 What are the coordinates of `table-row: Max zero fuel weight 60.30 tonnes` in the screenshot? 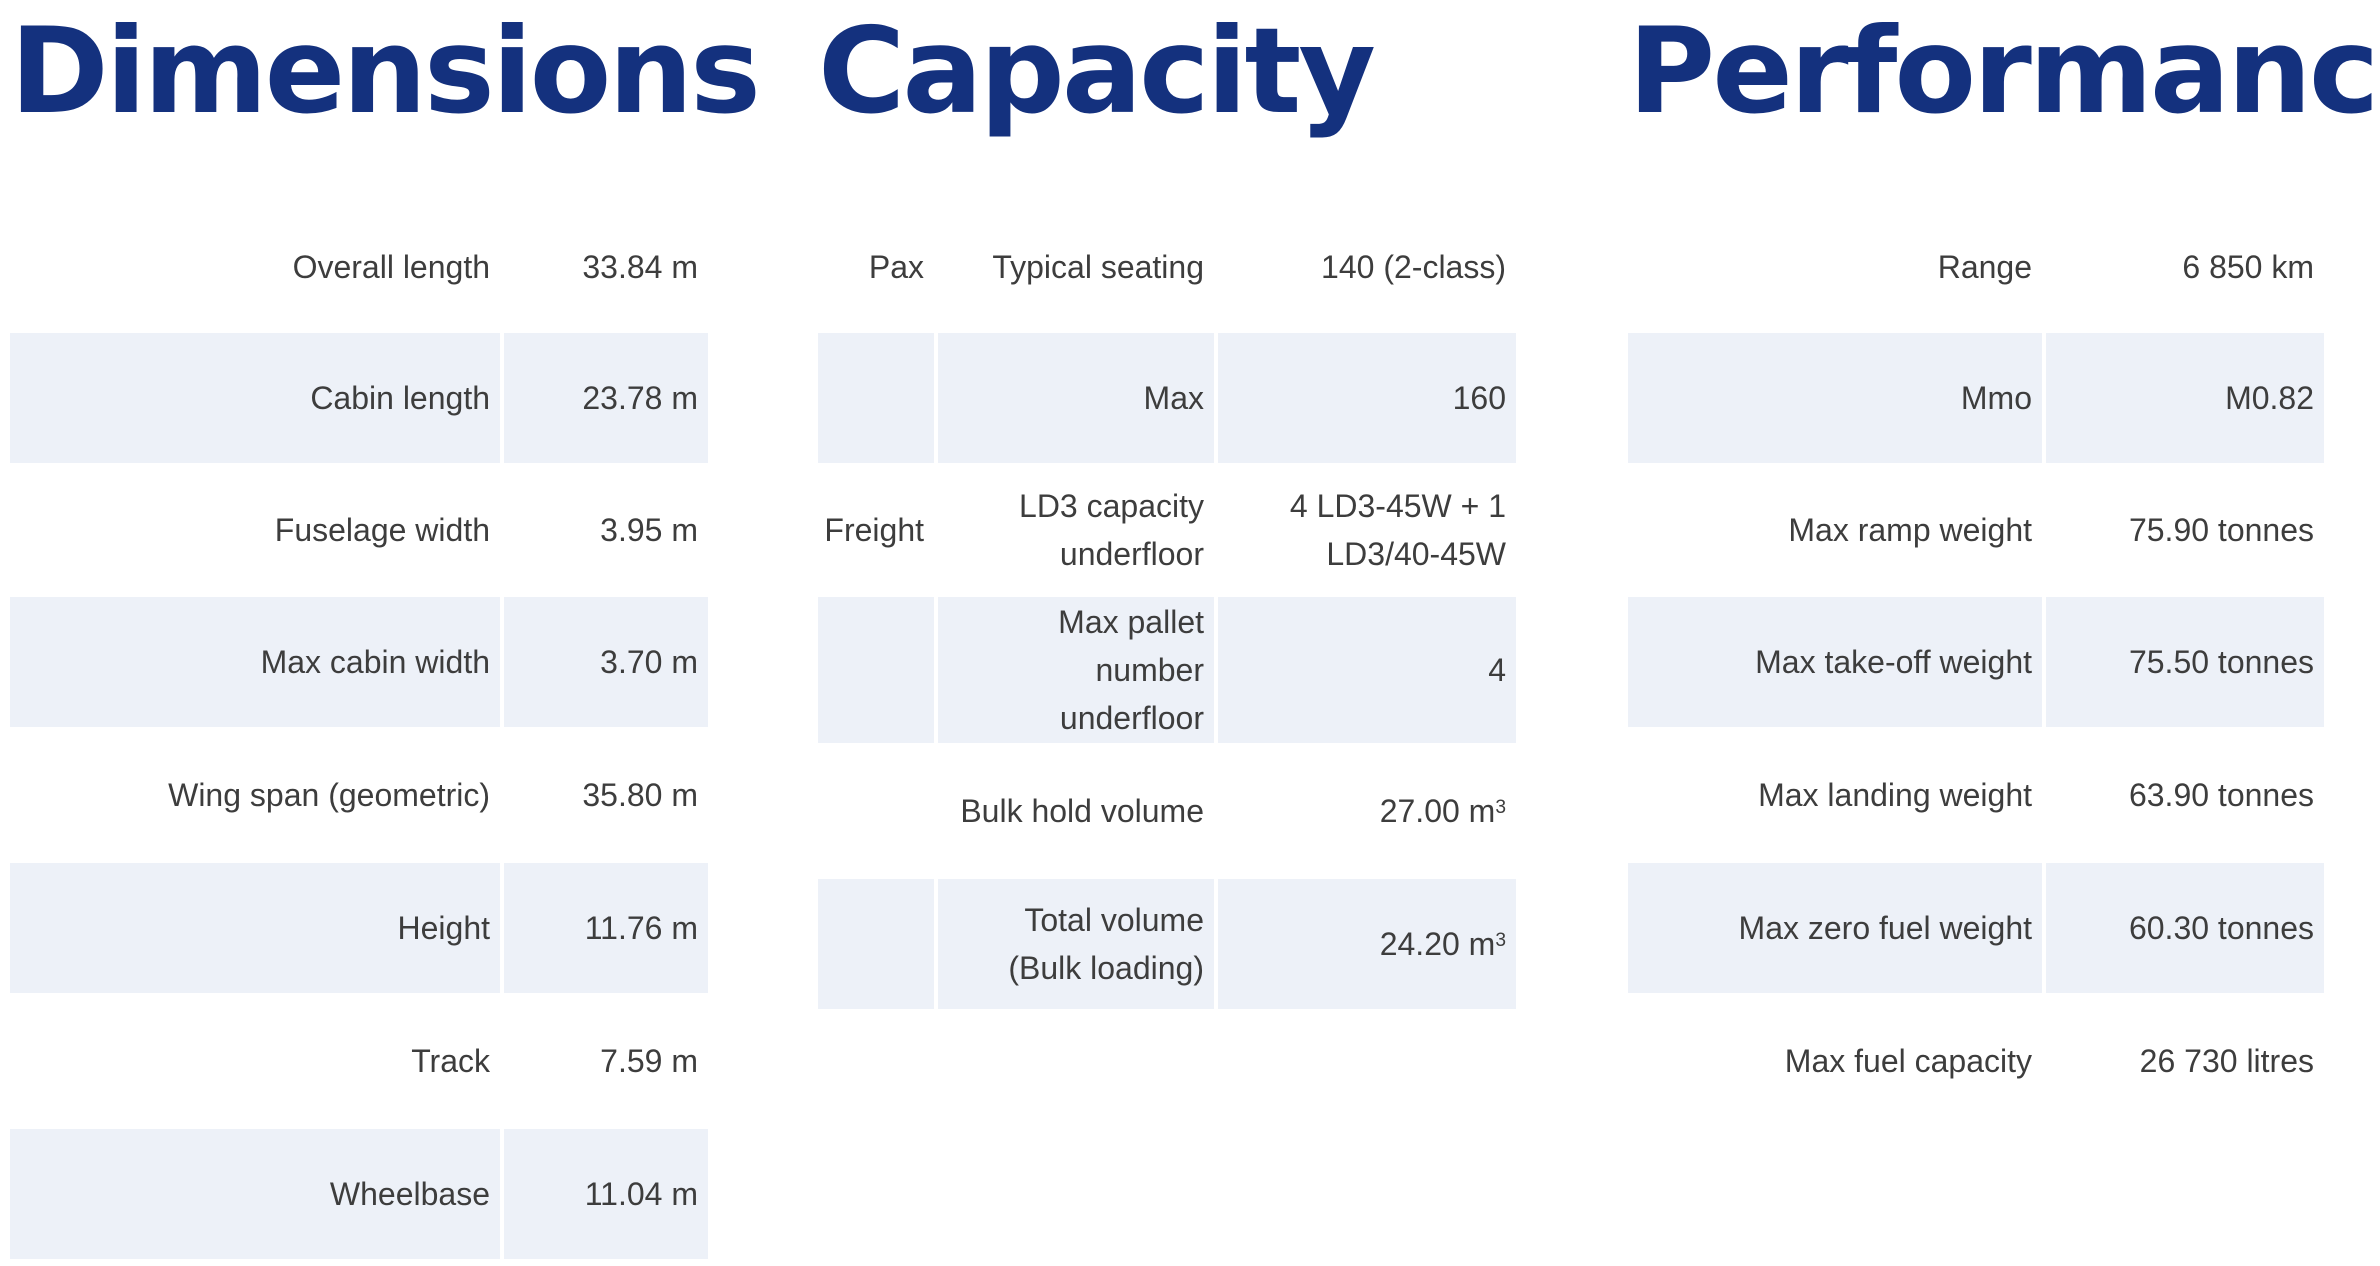 It's located at (1976, 928).